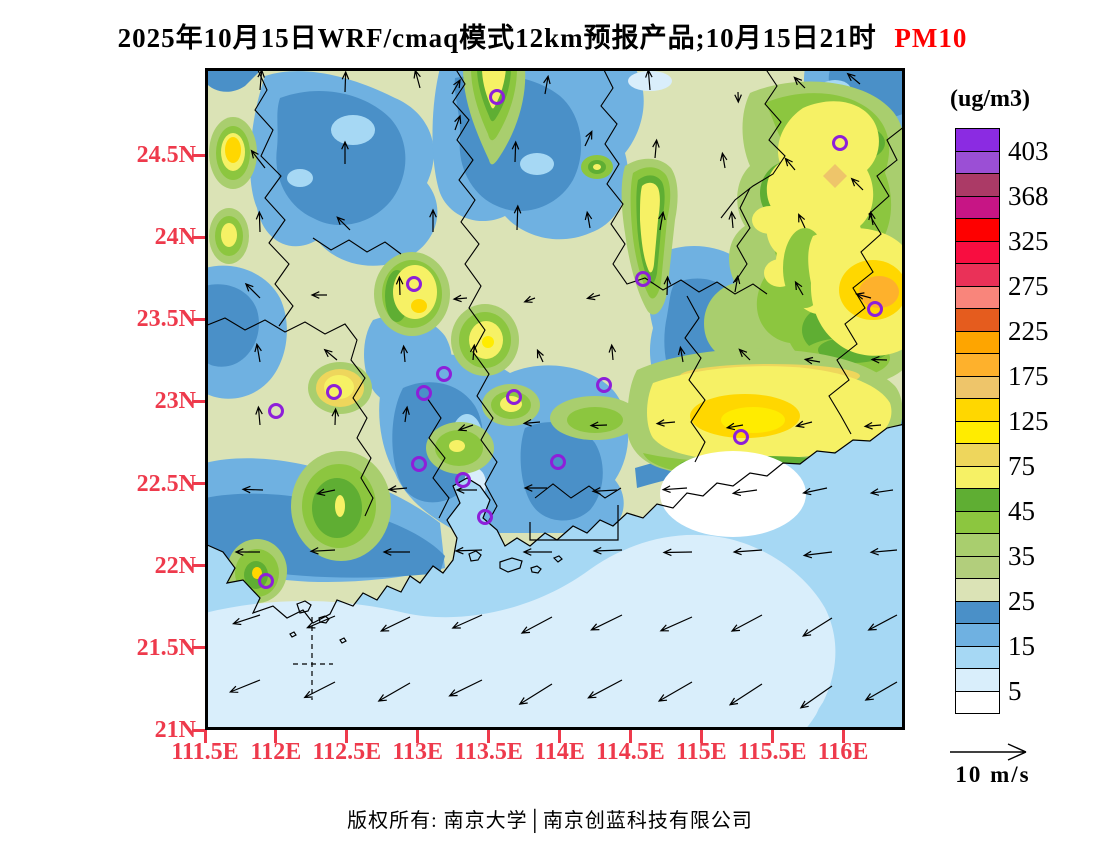 This screenshot has height=850, width=1100. Describe the element at coordinates (993, 774) in the screenshot. I see `wind-reference-label: 10 m/s` at that location.